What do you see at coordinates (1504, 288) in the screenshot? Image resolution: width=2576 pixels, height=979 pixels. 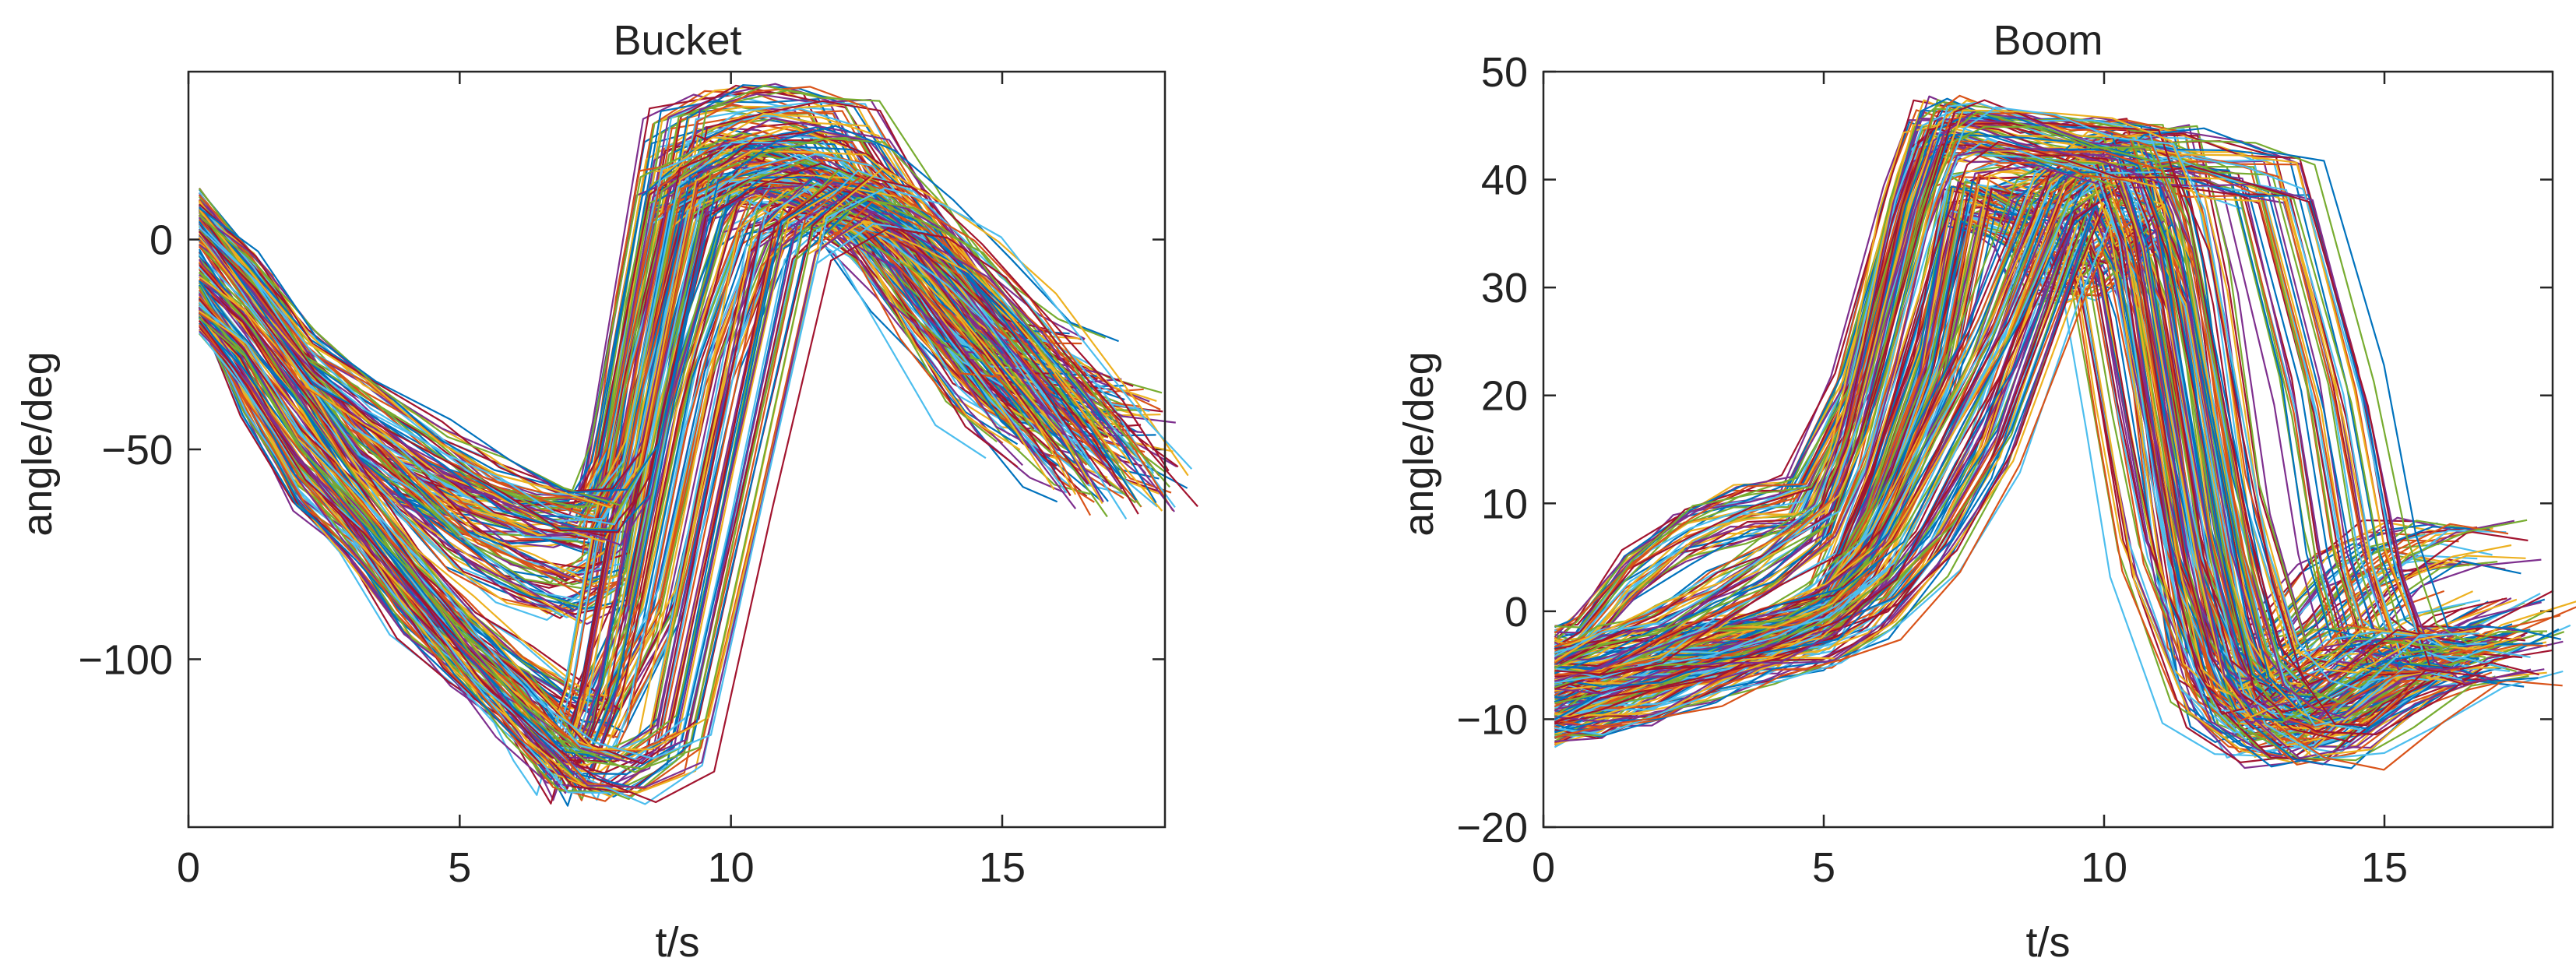 I see `y-tick-label: 30` at bounding box center [1504, 288].